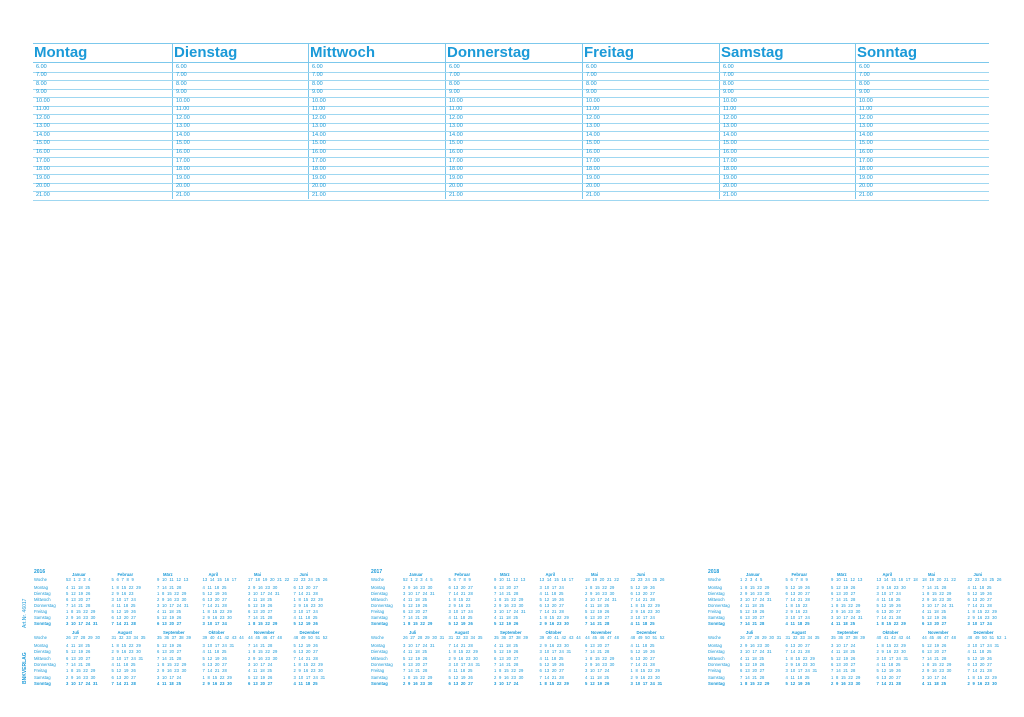  What do you see at coordinates (219, 579) in the screenshot?
I see `week-numbers: 13 14 15 16 17` at bounding box center [219, 579].